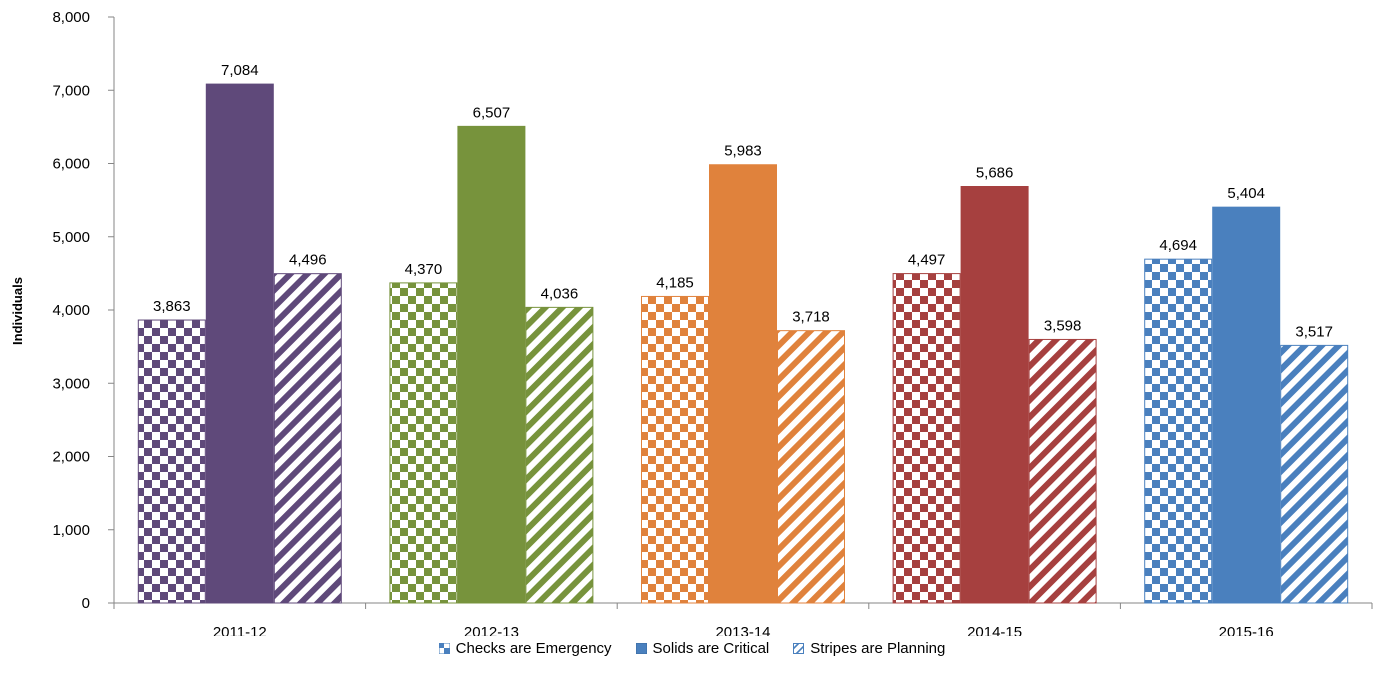 The width and height of the screenshot is (1384, 686). Describe the element at coordinates (86, 603) in the screenshot. I see `y-tick-label: 0` at that location.